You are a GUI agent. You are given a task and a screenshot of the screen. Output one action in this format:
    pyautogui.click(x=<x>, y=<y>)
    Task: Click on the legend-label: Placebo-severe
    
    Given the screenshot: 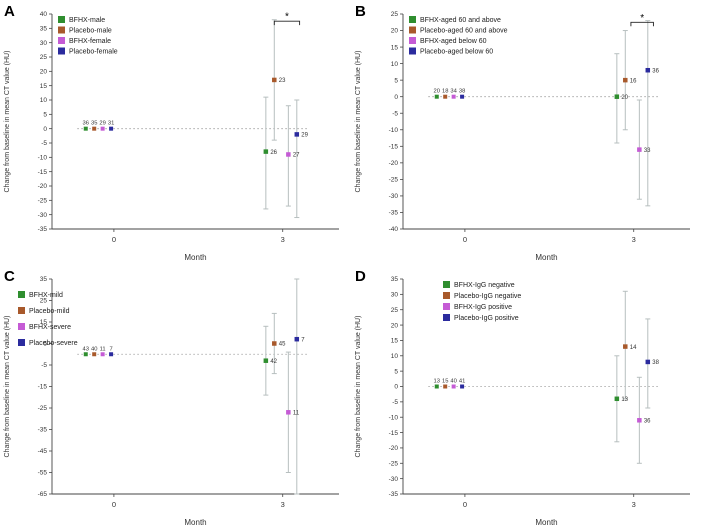 What is the action you would take?
    pyautogui.click(x=53, y=343)
    